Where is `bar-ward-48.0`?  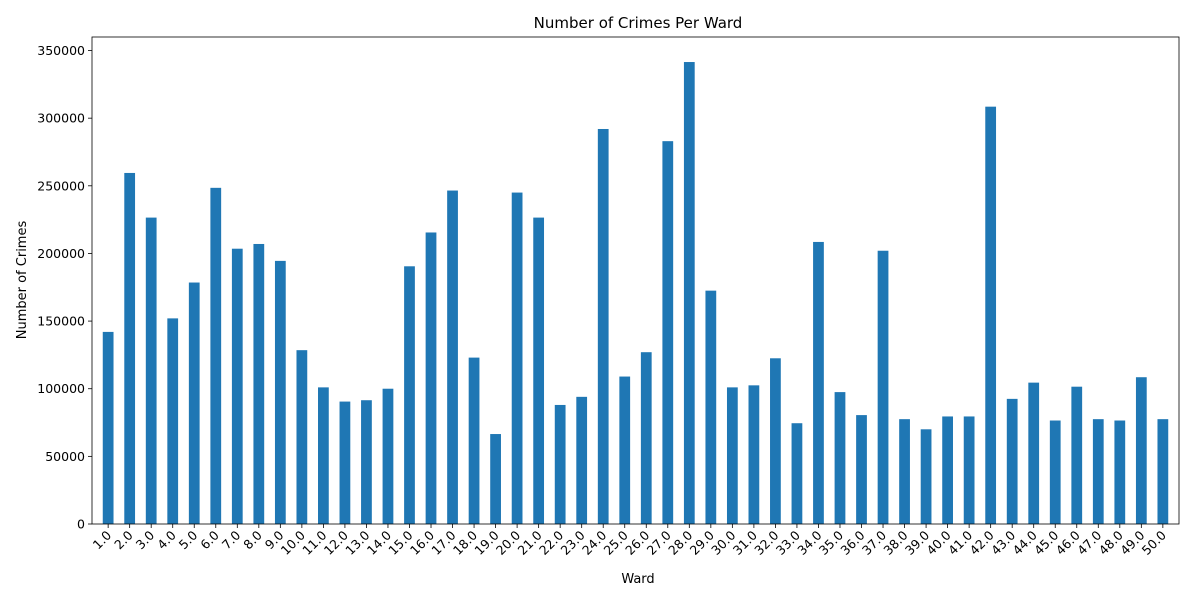 bar-ward-48.0 is located at coordinates (1120, 472).